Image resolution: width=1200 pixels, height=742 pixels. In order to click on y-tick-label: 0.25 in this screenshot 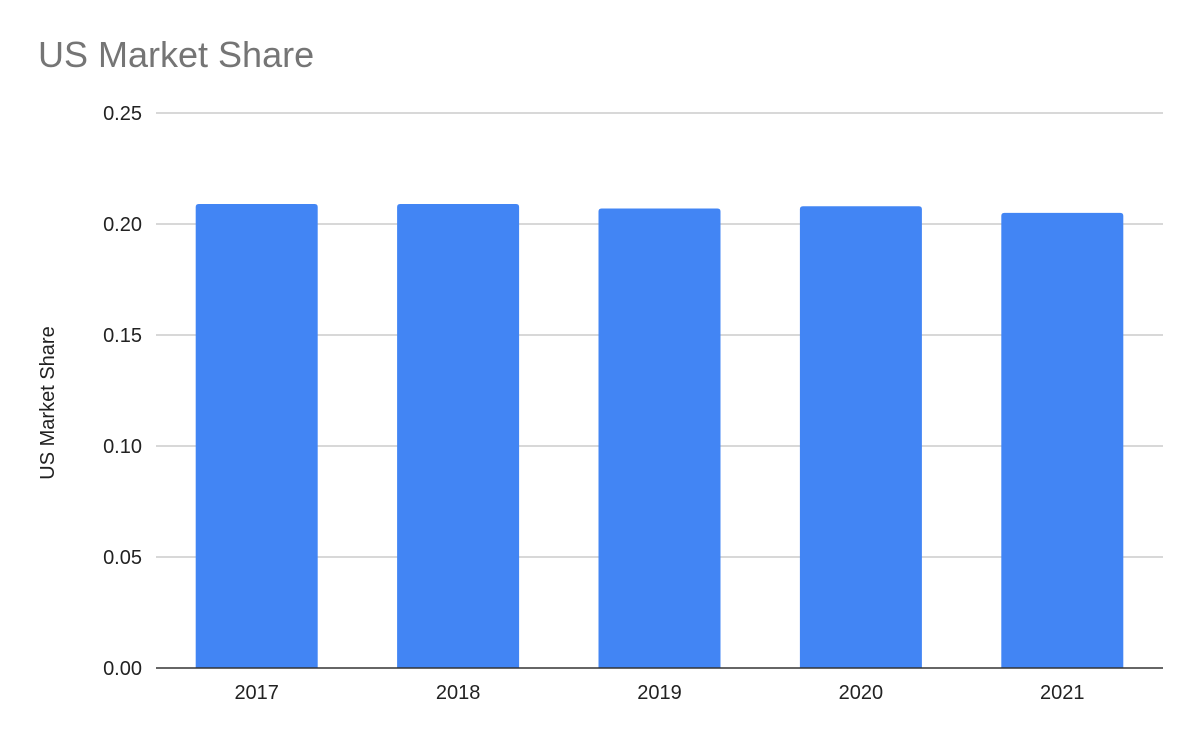, I will do `click(122, 114)`.